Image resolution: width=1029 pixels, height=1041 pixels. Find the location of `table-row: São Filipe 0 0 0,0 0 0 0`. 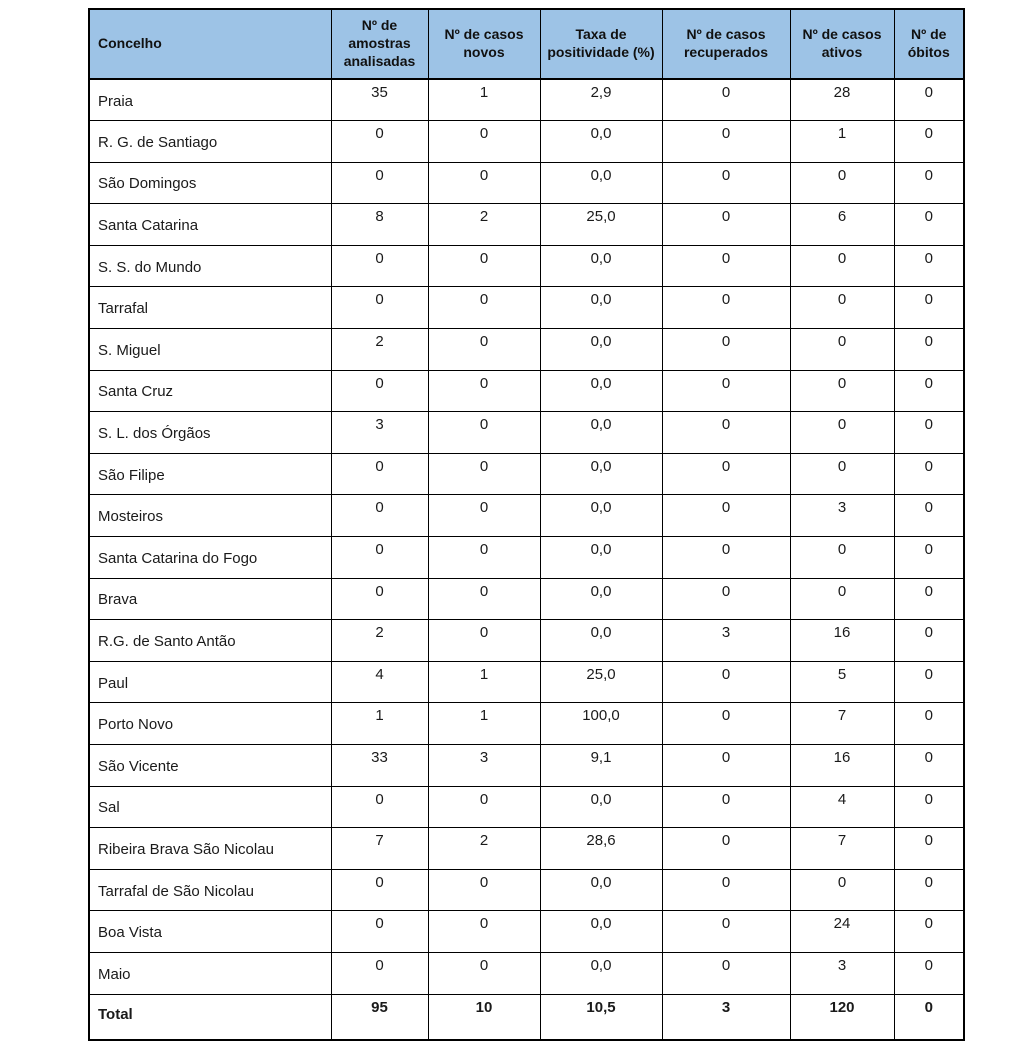

table-row: São Filipe 0 0 0,0 0 0 0 is located at coordinates (526, 474).